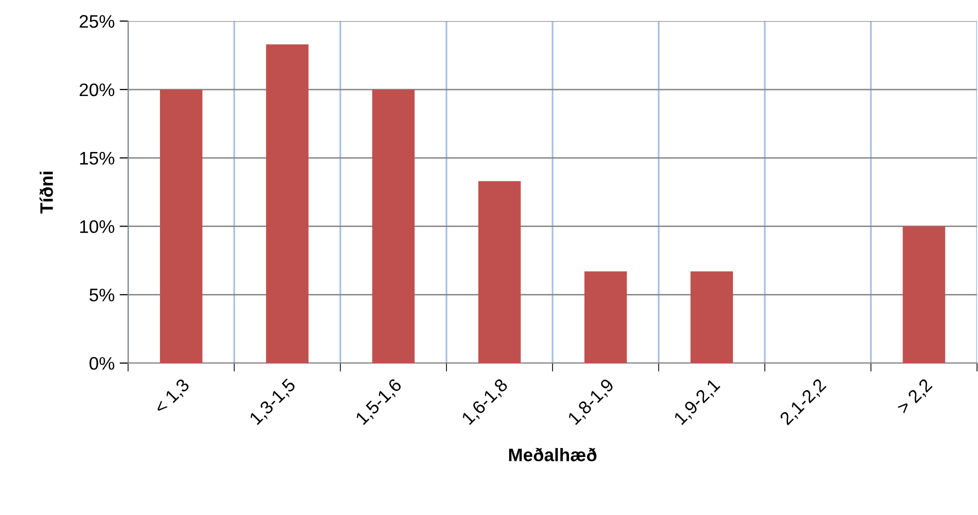  Describe the element at coordinates (102, 363) in the screenshot. I see `y-tick-label: 0%` at that location.